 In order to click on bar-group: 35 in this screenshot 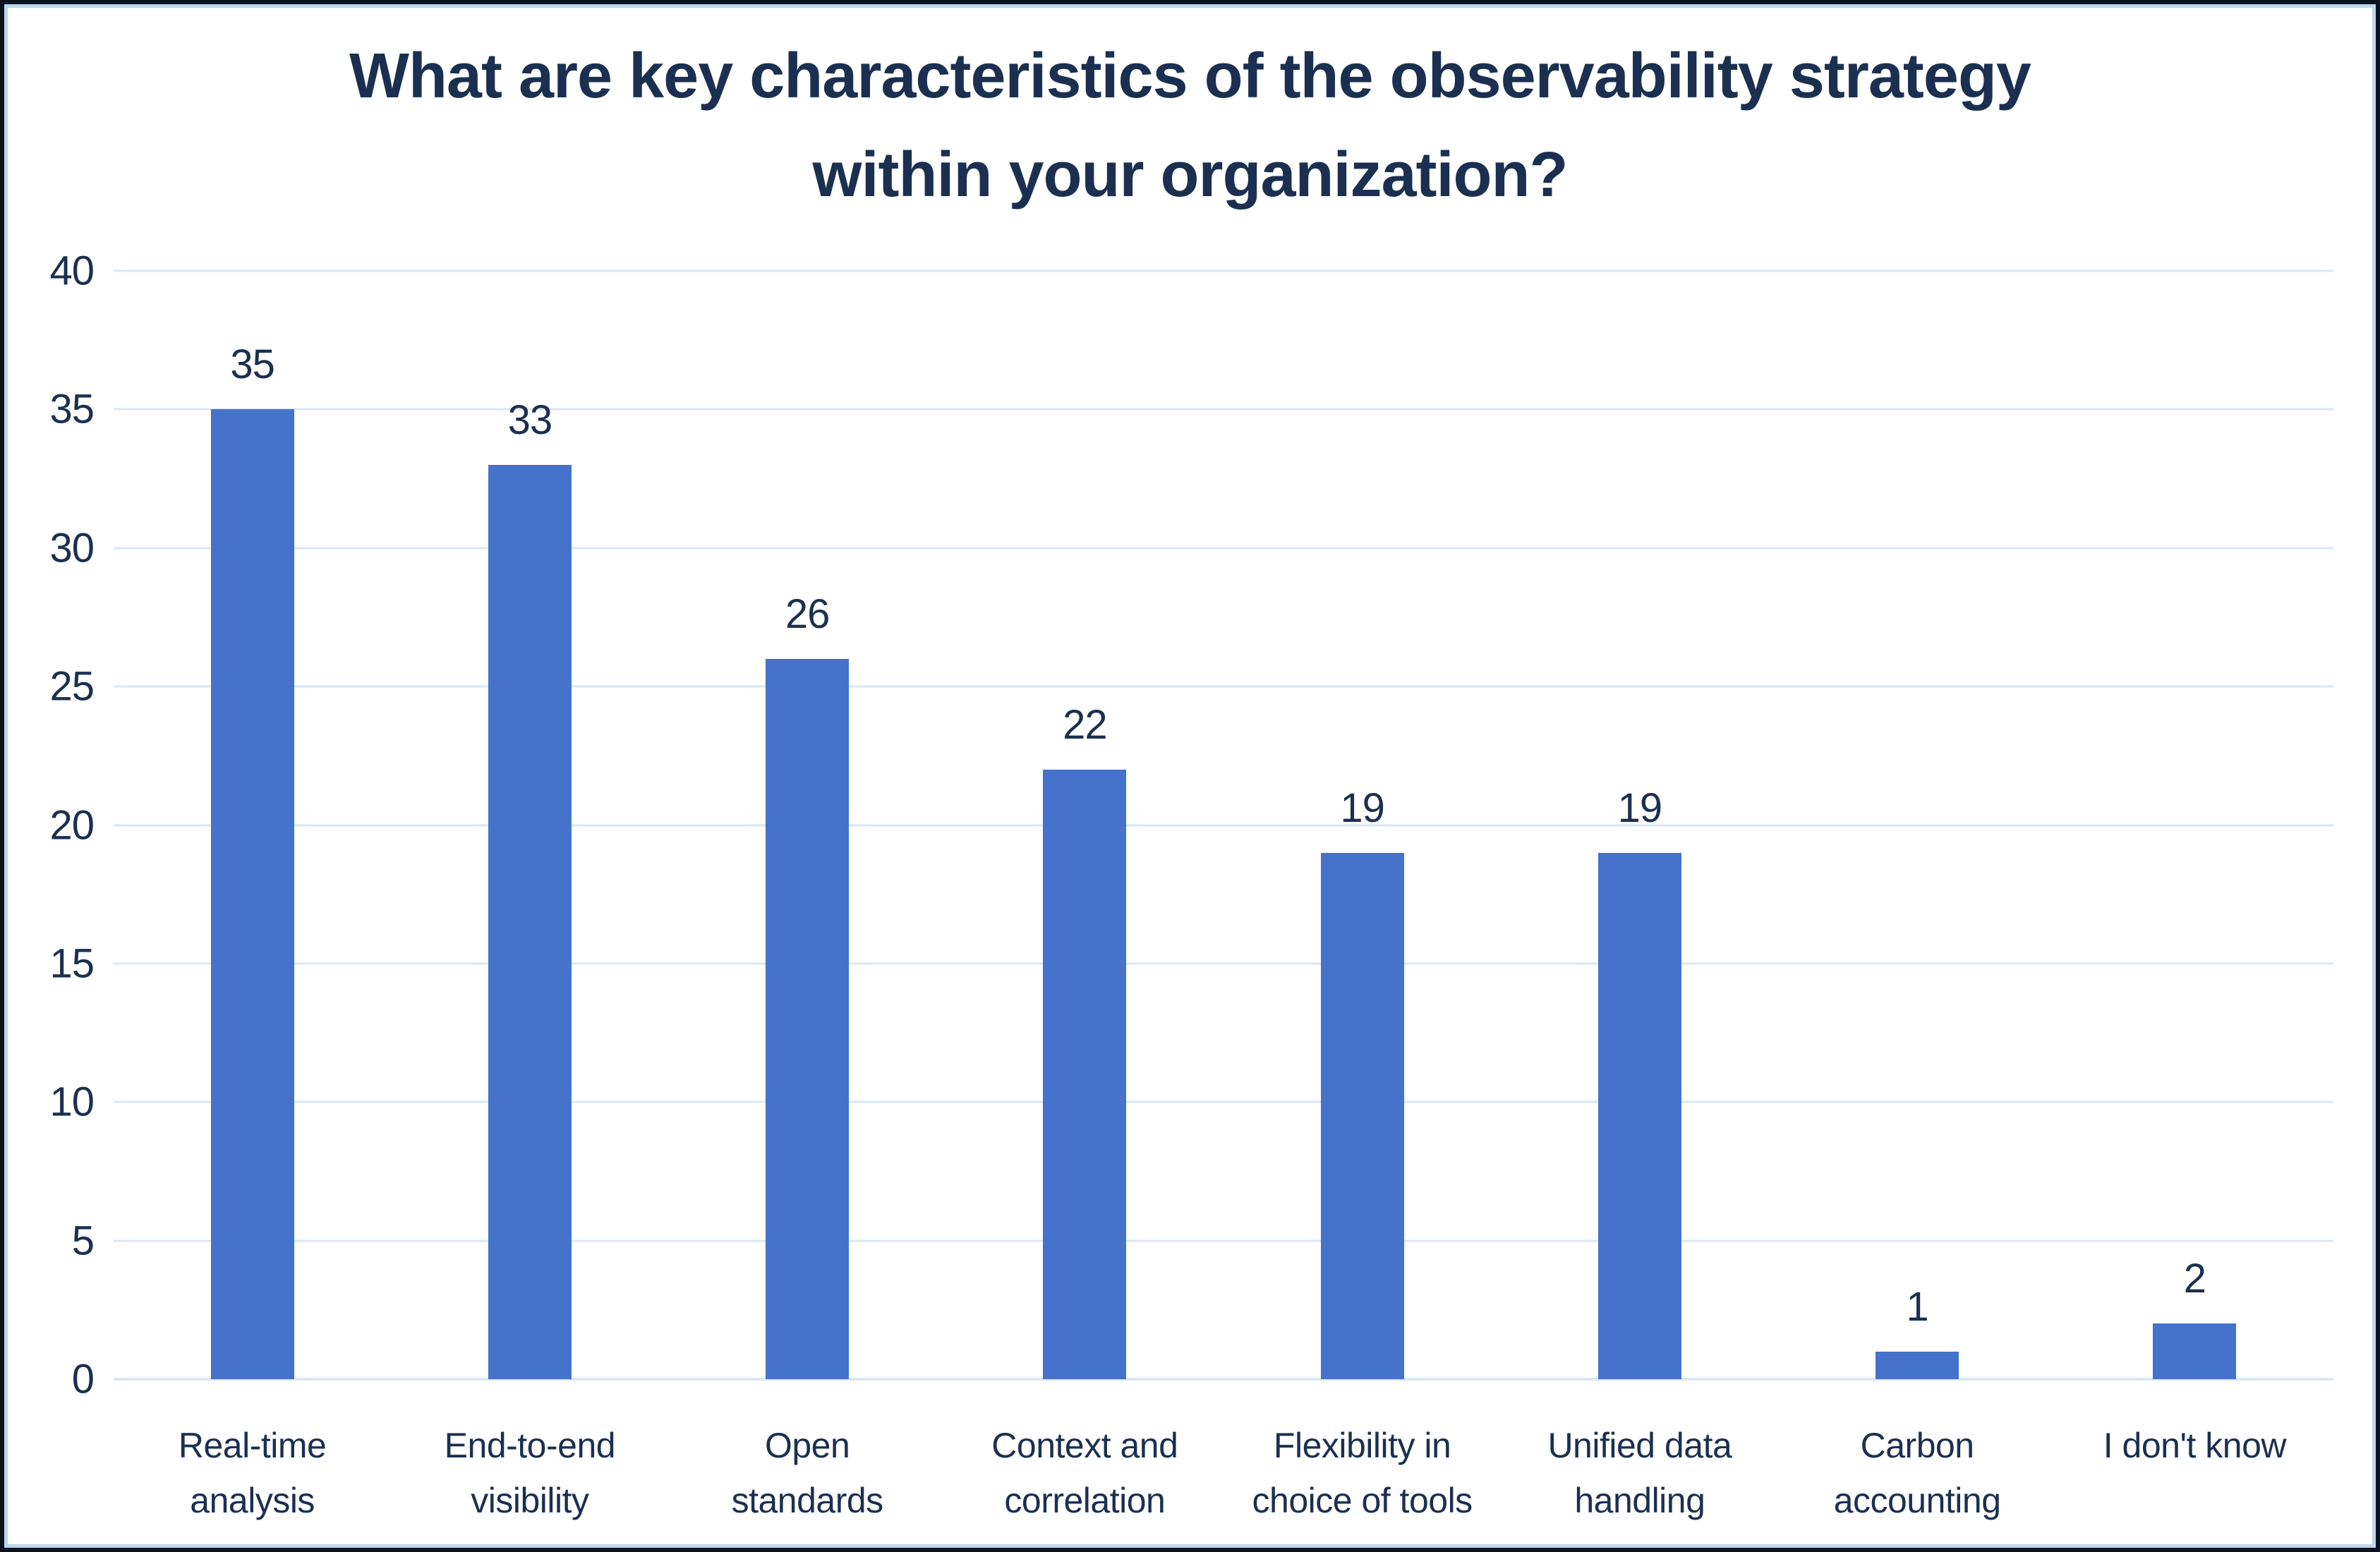, I will do `click(253, 825)`.